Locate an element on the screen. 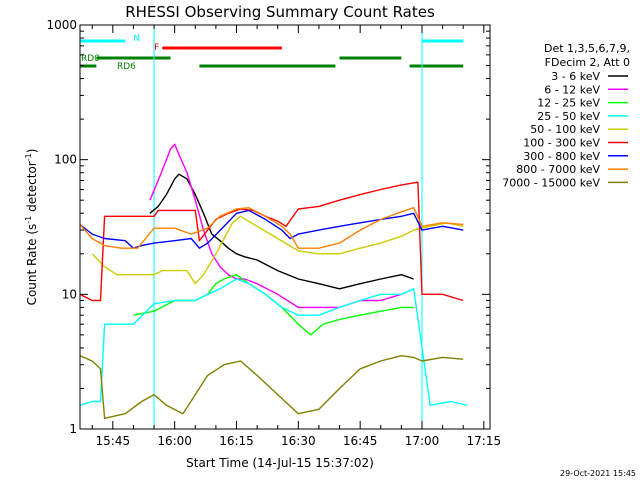  legend-label-6: 300 - 800 keV is located at coordinates (561, 156).